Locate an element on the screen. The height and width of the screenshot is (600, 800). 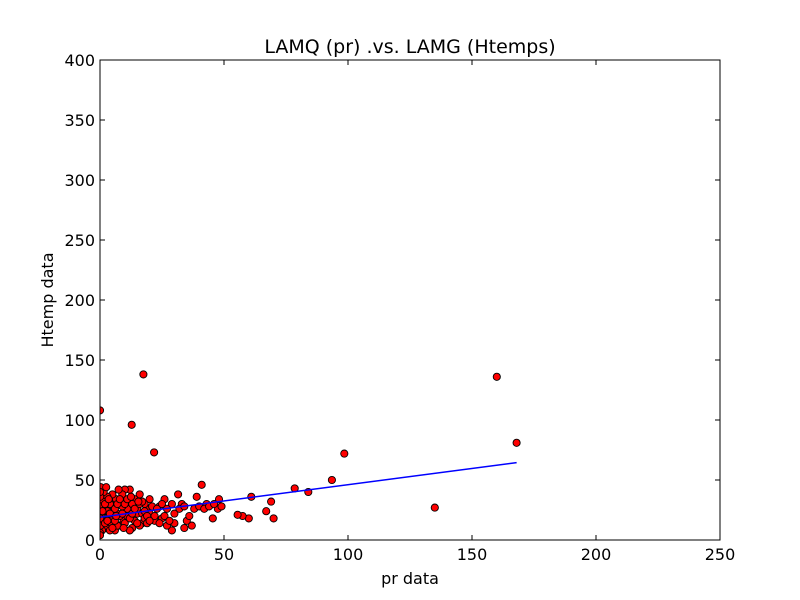
y-tick-label: 200 is located at coordinates (79, 300).